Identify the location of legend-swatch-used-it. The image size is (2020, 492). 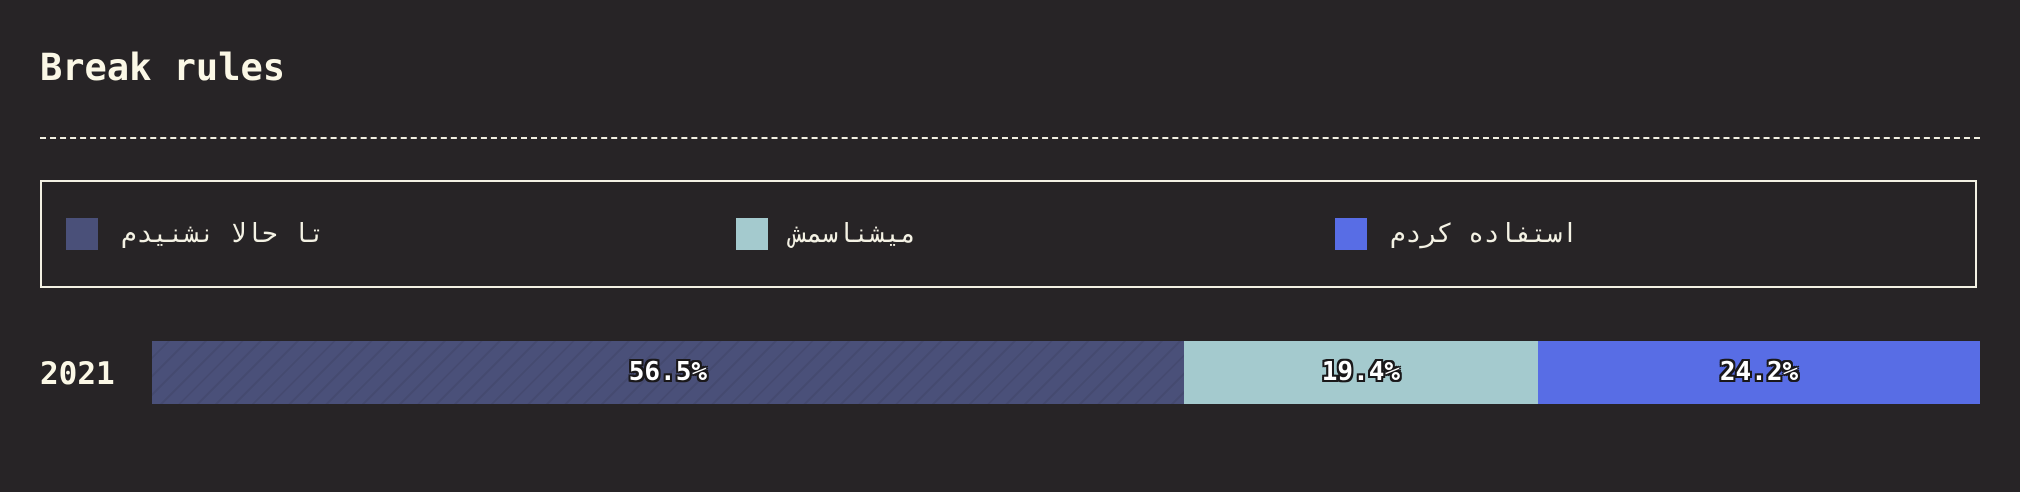
(1351, 234).